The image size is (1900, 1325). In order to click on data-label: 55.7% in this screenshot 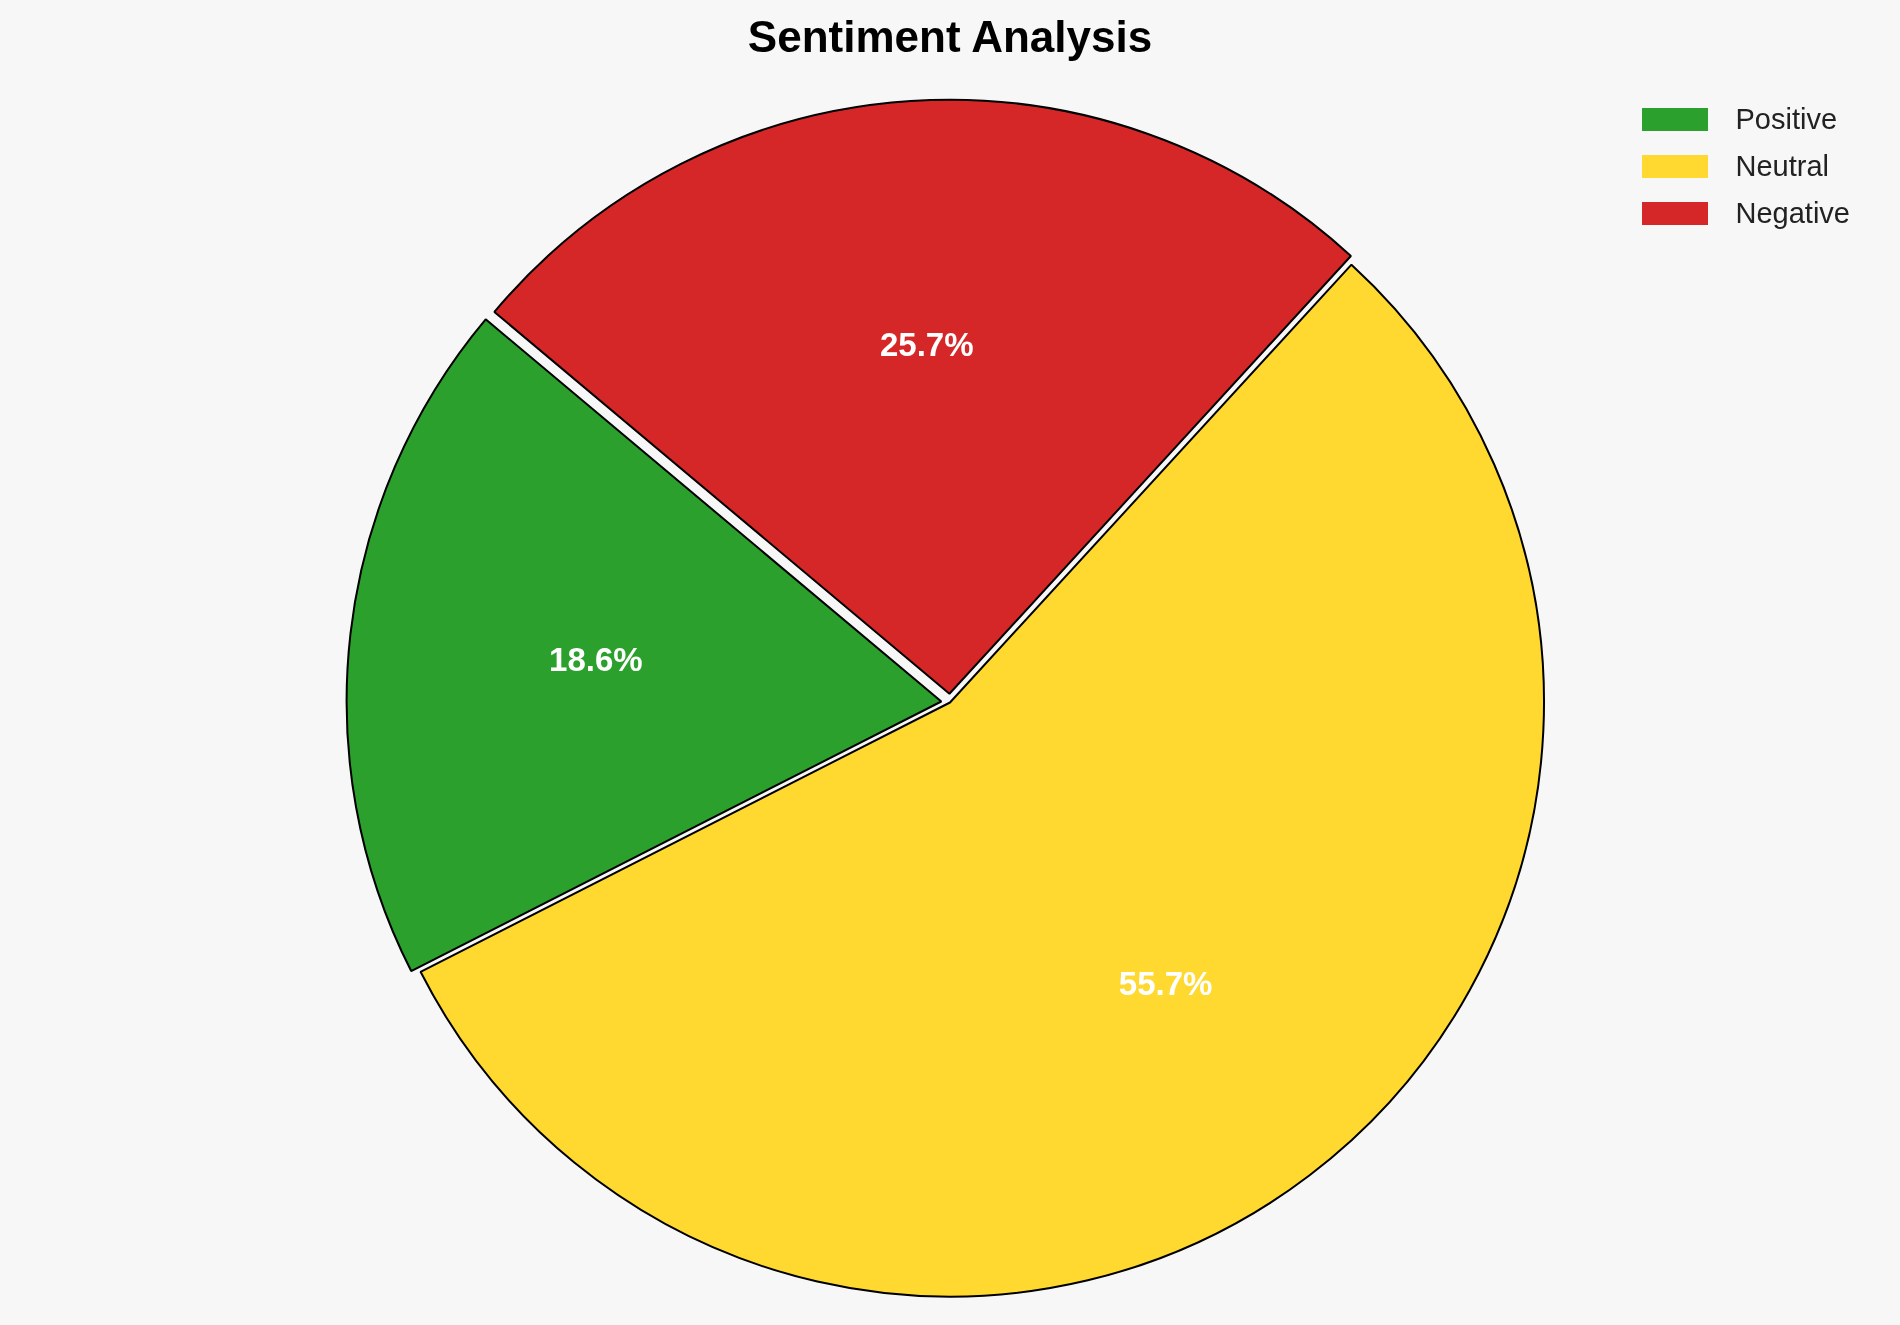, I will do `click(1165, 984)`.